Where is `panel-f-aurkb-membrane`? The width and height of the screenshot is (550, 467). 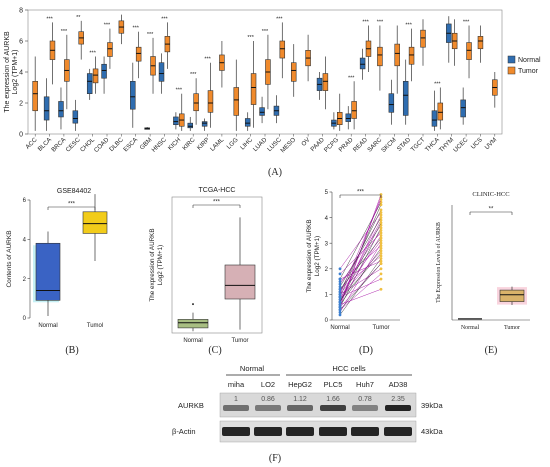 panel-f-aurkb-membrane is located at coordinates (318, 405).